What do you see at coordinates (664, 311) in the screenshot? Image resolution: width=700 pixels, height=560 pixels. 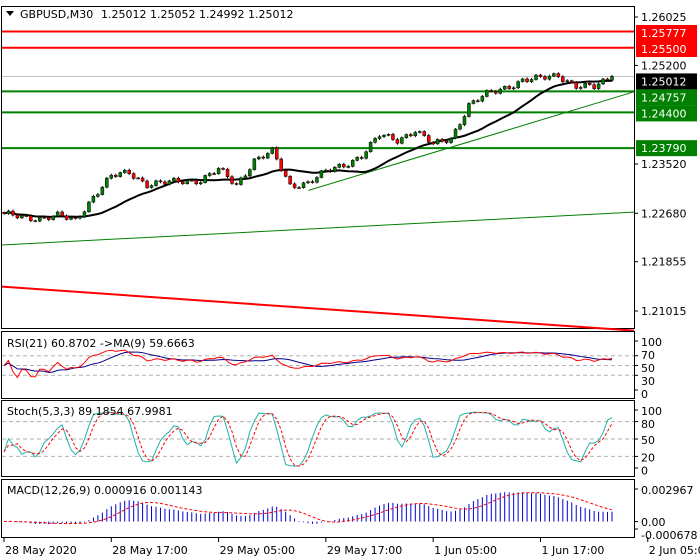 I see `price-tick-label: 1.21015` at bounding box center [664, 311].